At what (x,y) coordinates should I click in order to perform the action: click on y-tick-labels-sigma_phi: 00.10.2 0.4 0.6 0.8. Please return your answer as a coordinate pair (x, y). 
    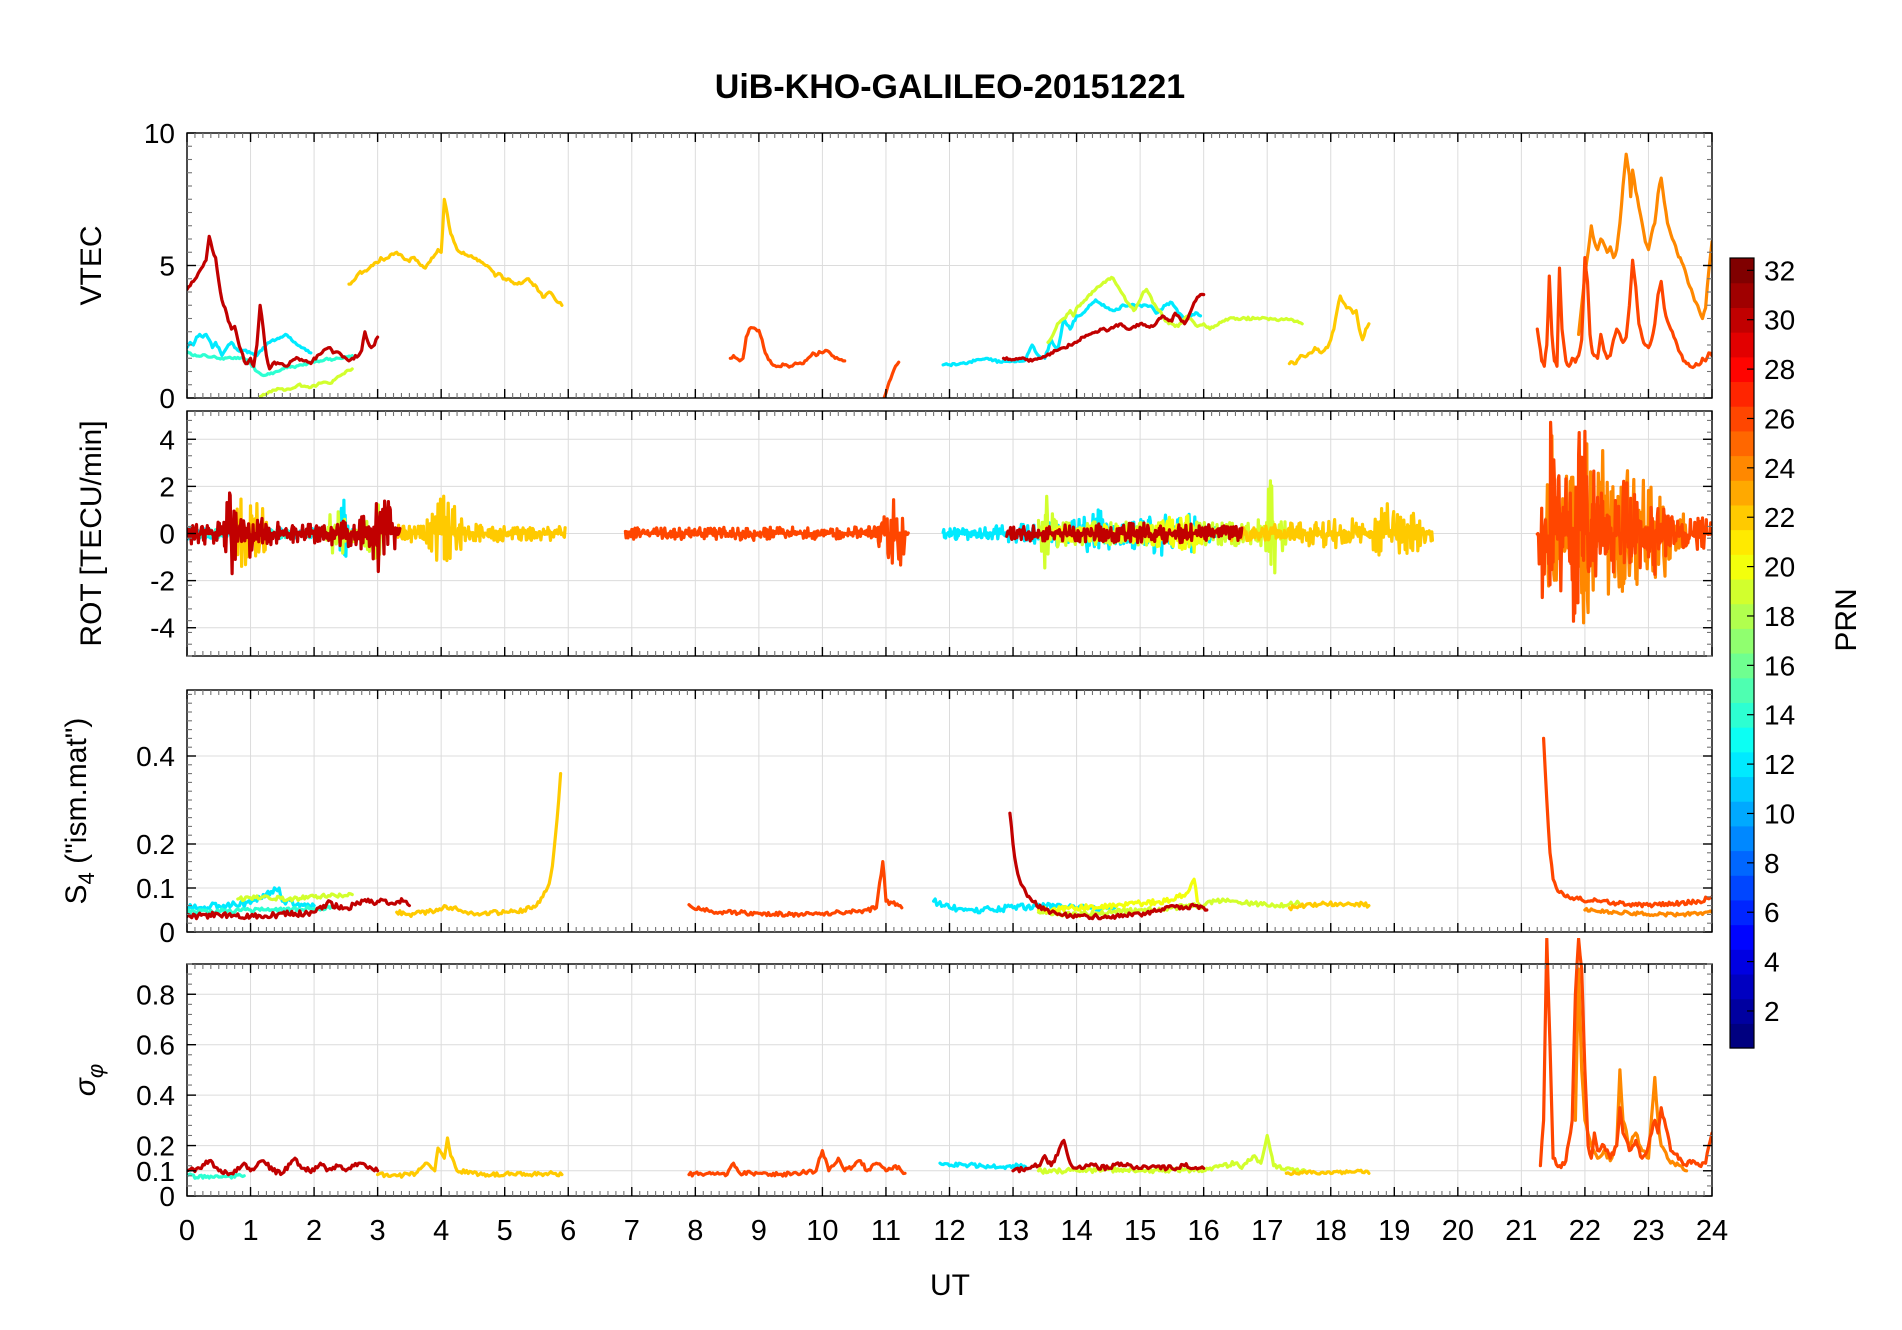
    Looking at the image, I should click on (155, 1095).